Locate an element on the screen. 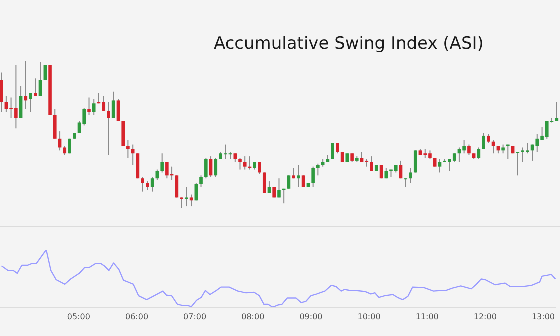 This screenshot has width=560, height=336. x-tick-label: 10:00 is located at coordinates (369, 317).